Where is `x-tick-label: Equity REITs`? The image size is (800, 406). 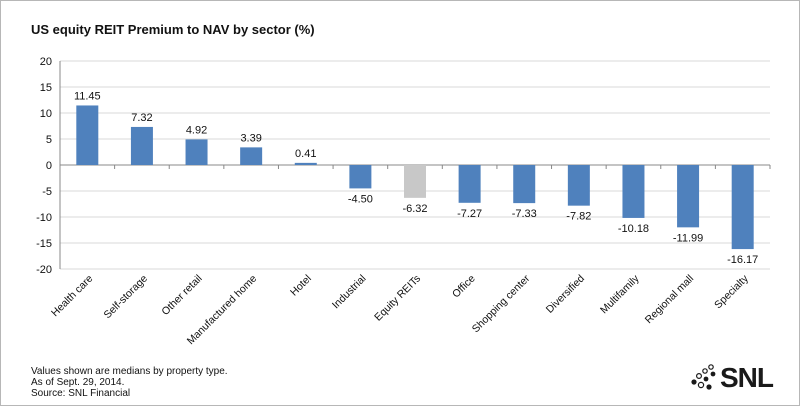 x-tick-label: Equity REITs is located at coordinates (397, 298).